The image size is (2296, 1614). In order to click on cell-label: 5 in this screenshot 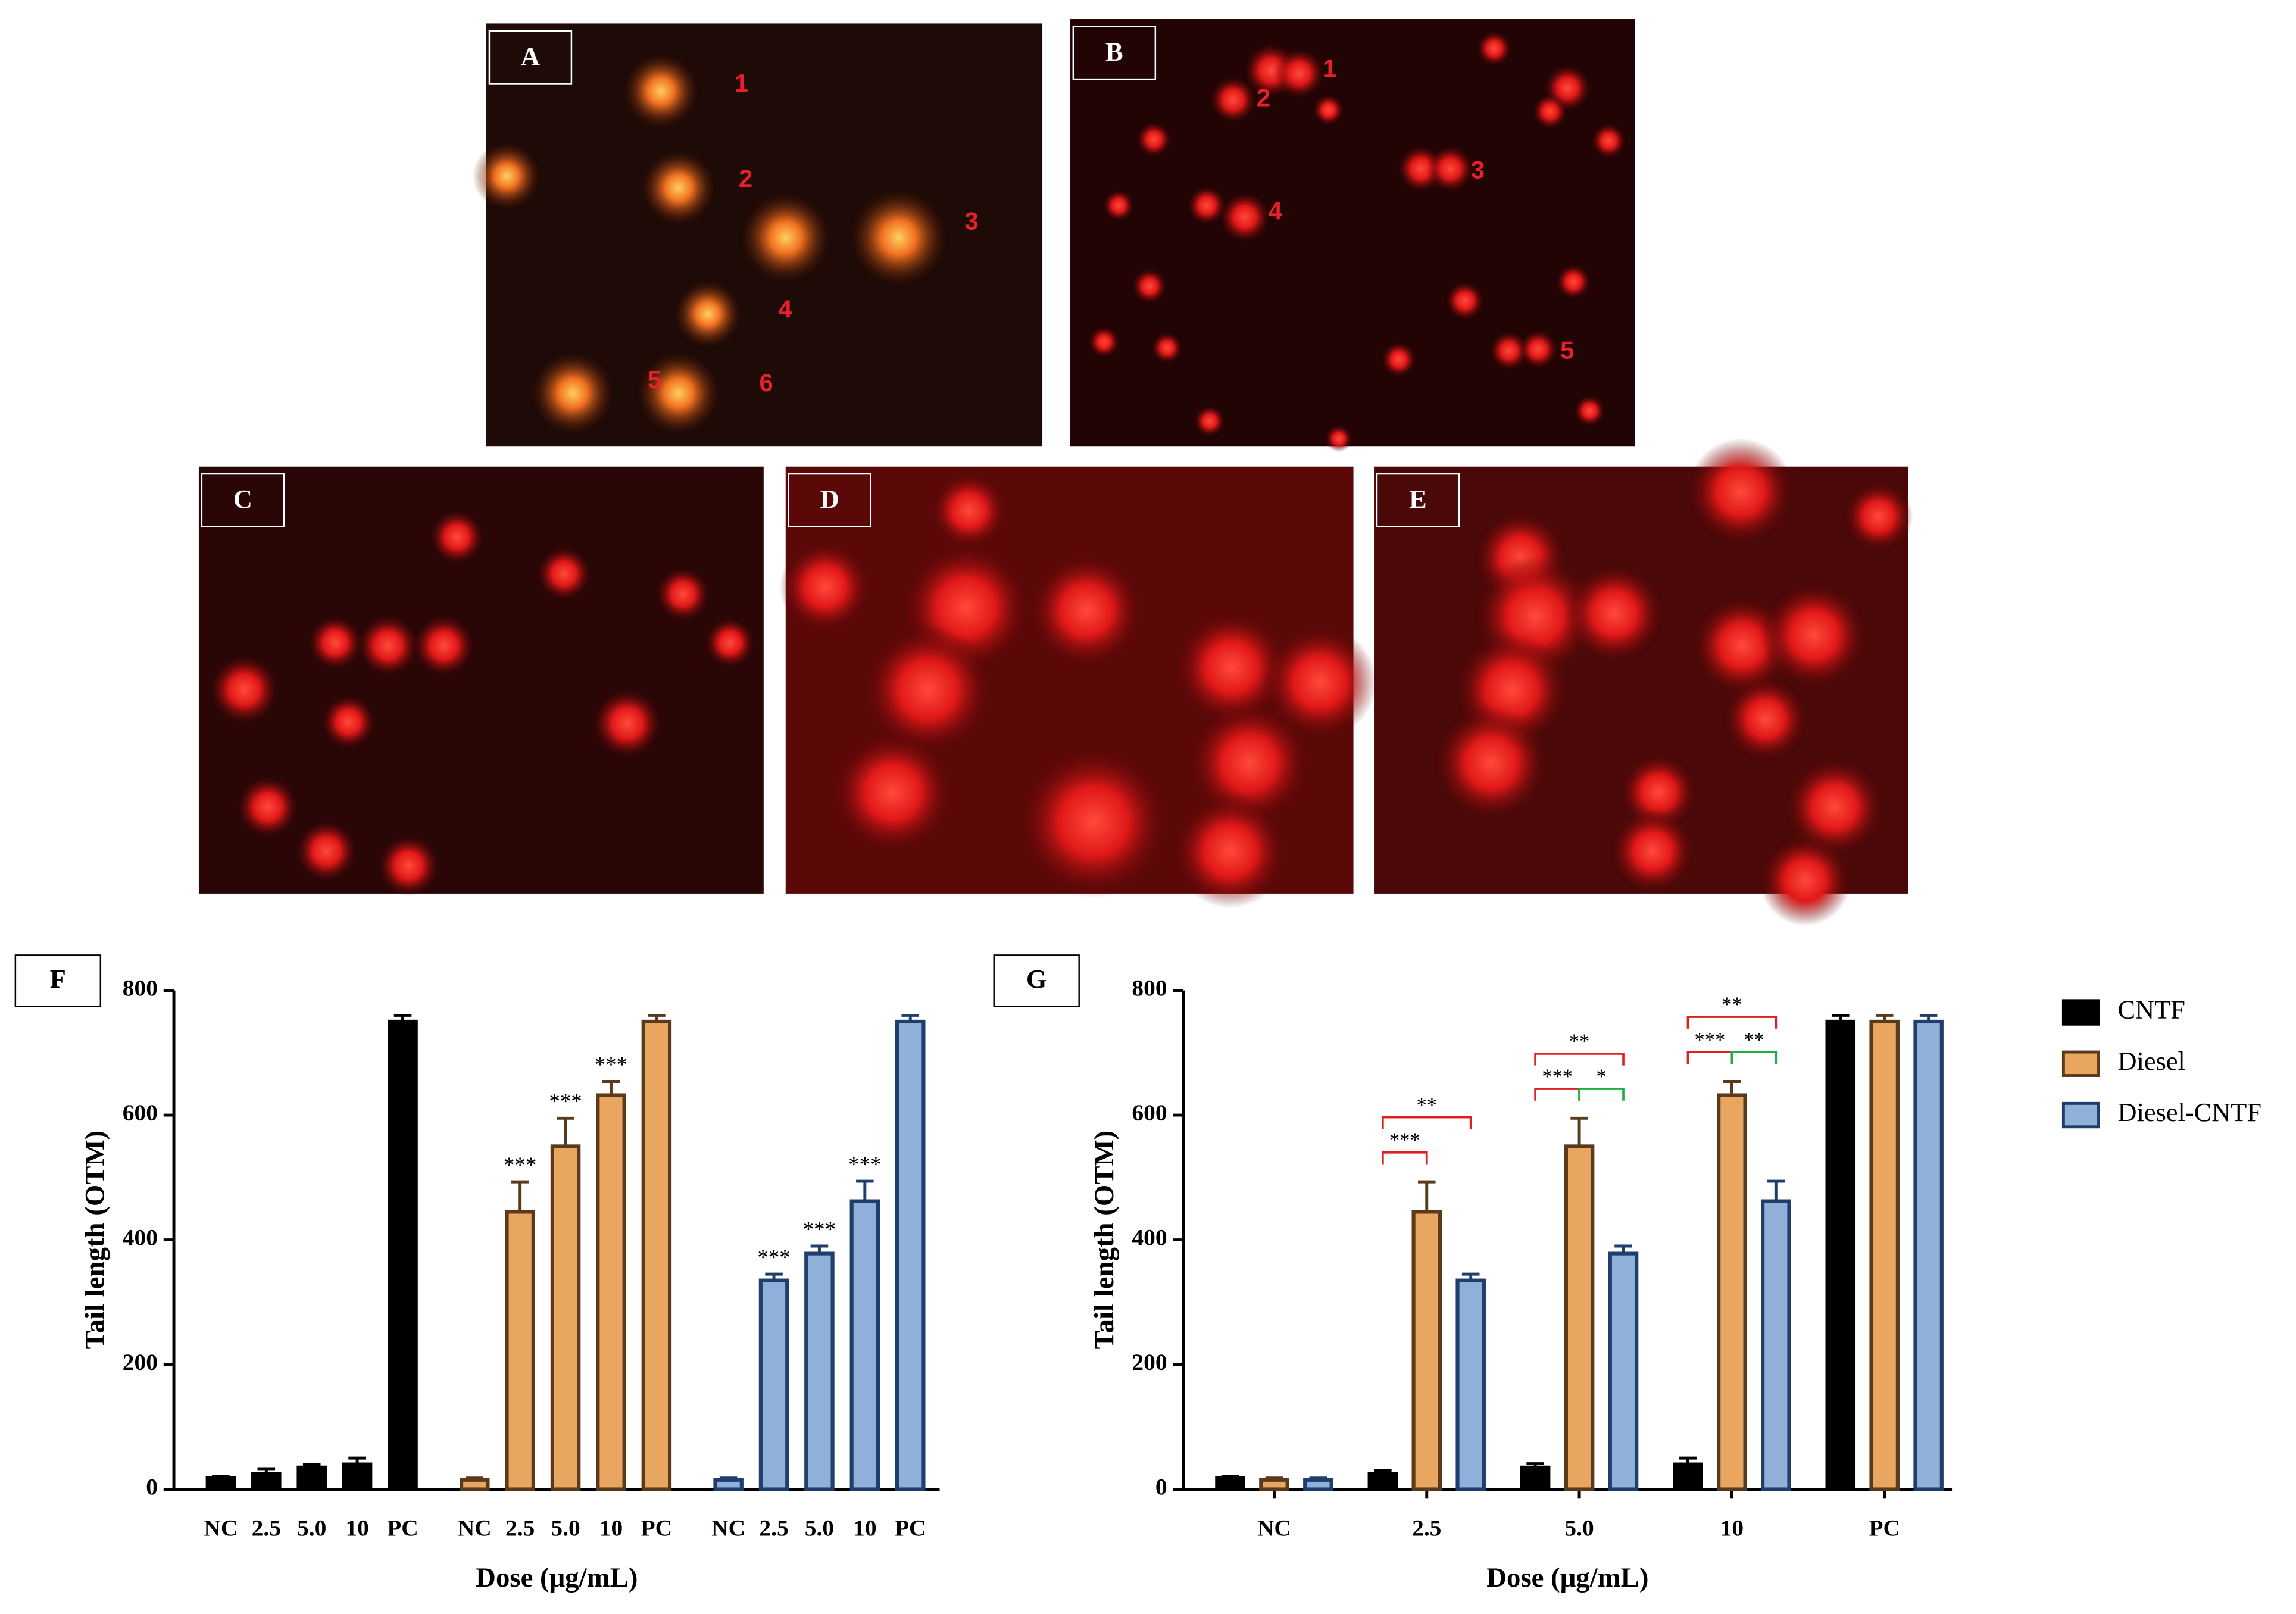, I will do `click(1567, 350)`.